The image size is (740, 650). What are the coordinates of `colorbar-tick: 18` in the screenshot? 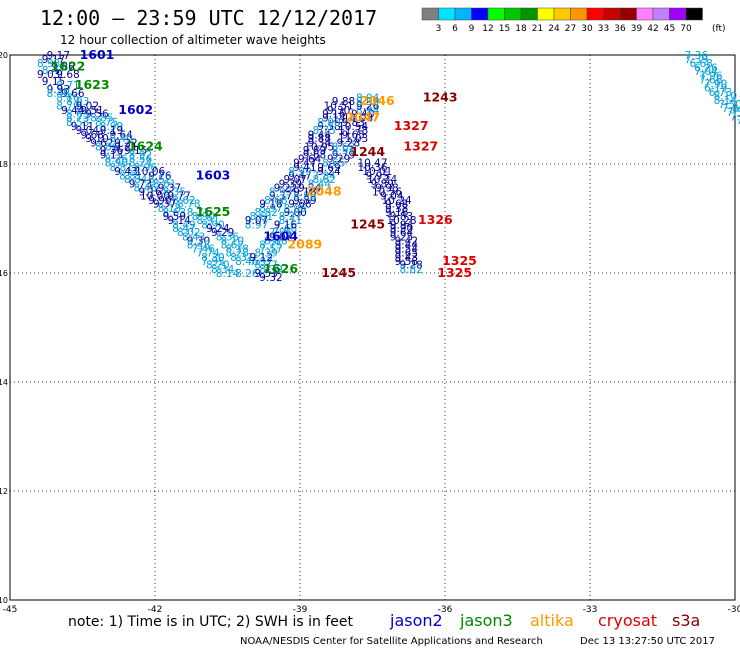 It's located at (521, 29).